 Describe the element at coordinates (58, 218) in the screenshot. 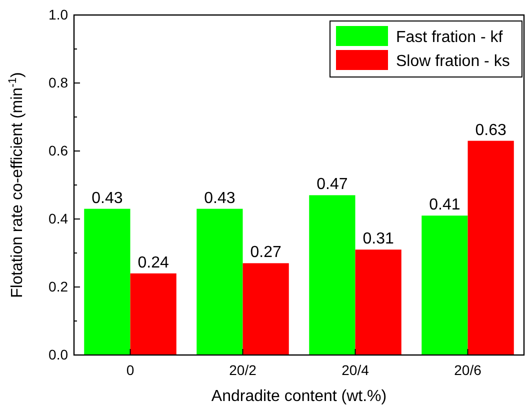

I see `y-tick-label: 0.4` at that location.